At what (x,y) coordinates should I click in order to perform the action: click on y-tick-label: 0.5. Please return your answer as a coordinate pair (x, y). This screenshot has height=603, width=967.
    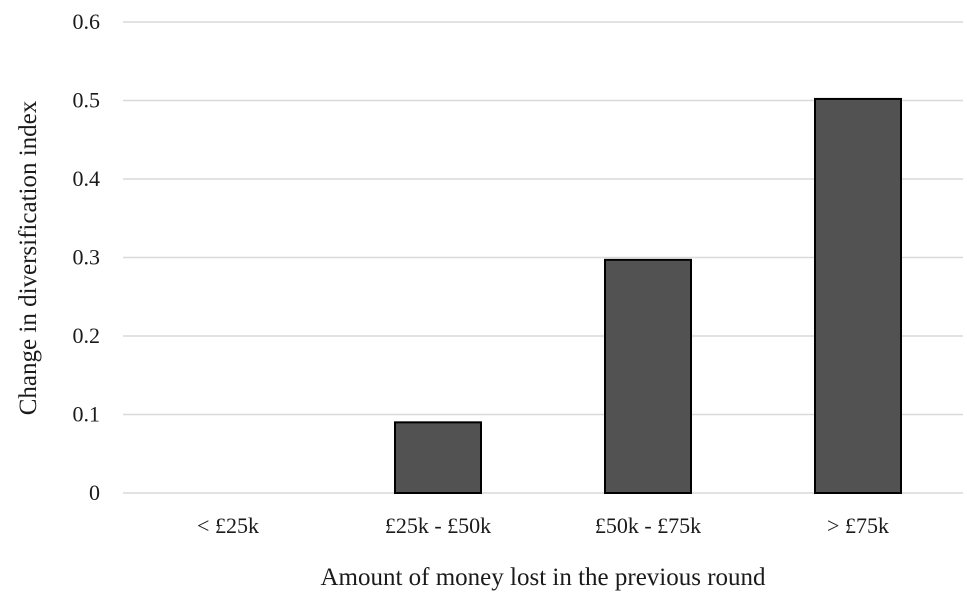
    Looking at the image, I should click on (87, 100).